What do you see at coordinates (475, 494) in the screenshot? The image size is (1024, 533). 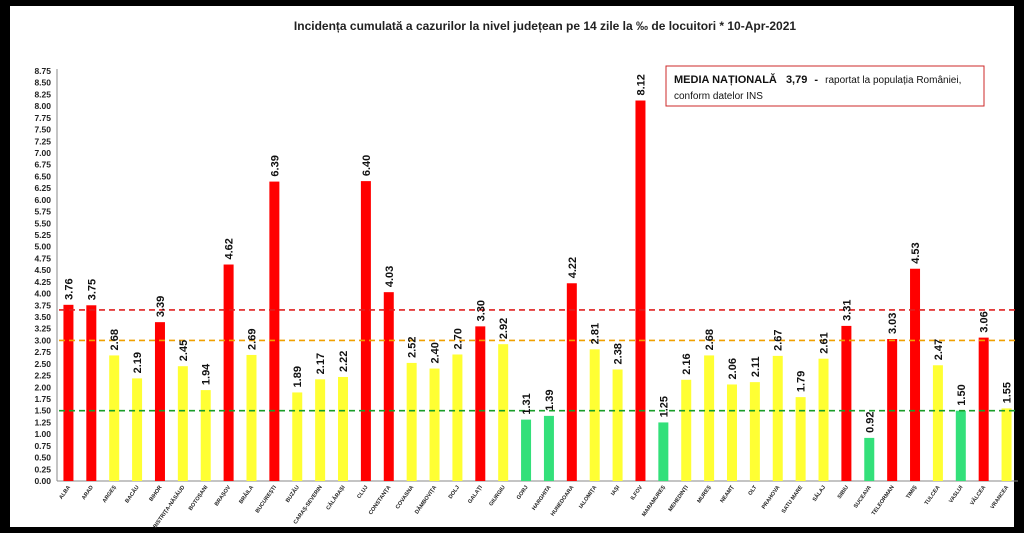 I see `x-tick-label: GALAȚI` at bounding box center [475, 494].